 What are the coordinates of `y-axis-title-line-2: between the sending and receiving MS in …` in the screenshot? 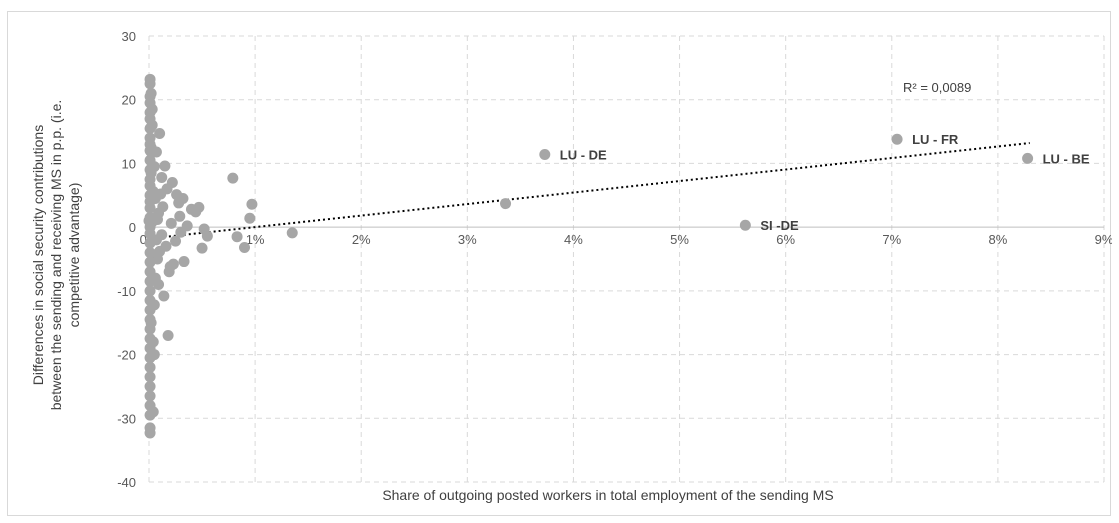 It's located at (56, 255).